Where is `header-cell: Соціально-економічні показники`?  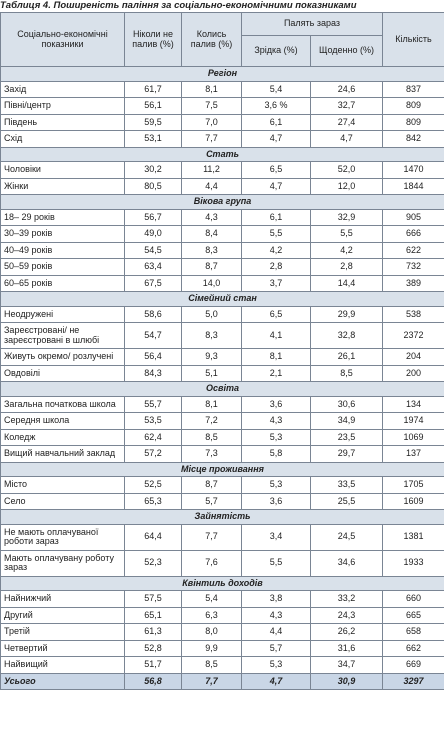 header-cell: Соціально-економічні показники is located at coordinates (62, 39).